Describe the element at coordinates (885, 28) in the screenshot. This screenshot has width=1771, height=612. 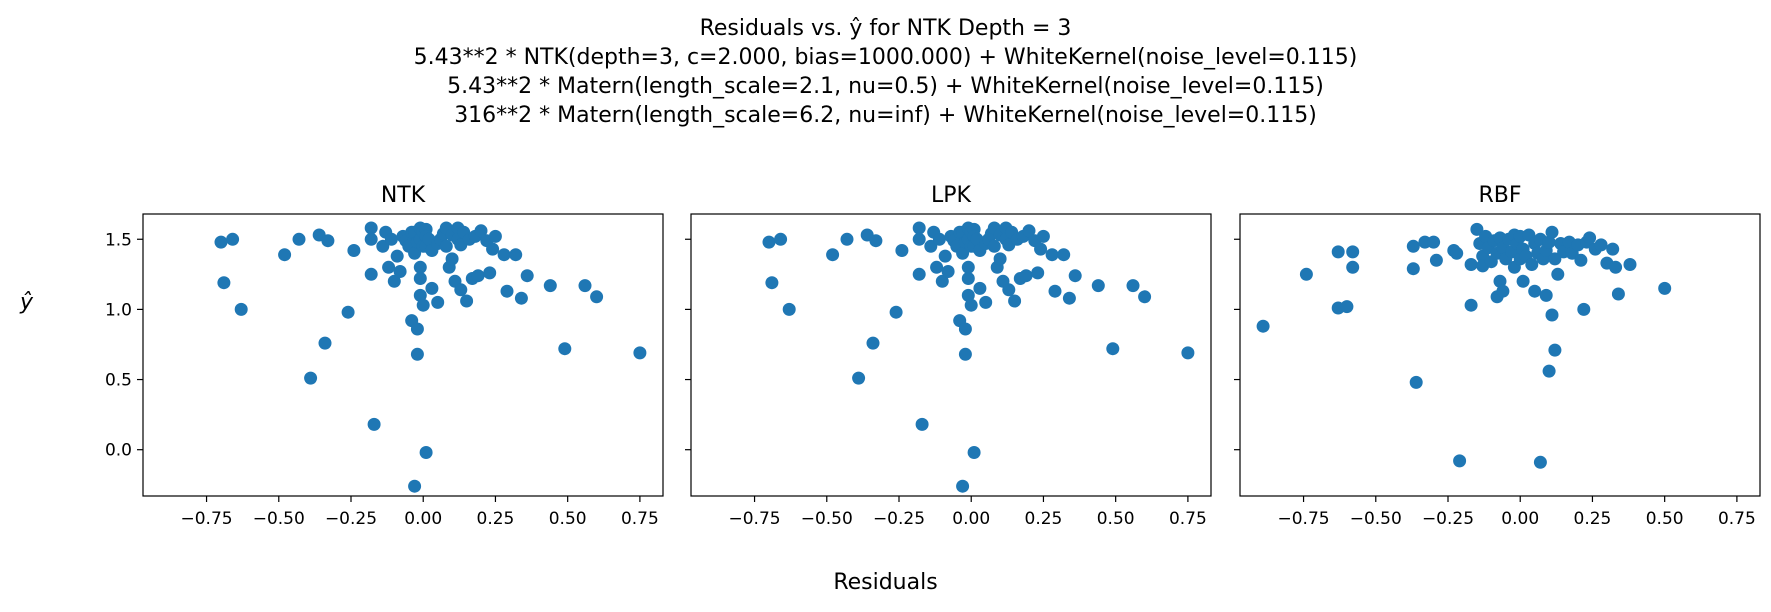
I see `title-line-1: Residuals vs. ŷ for NTK Depth = 3` at that location.